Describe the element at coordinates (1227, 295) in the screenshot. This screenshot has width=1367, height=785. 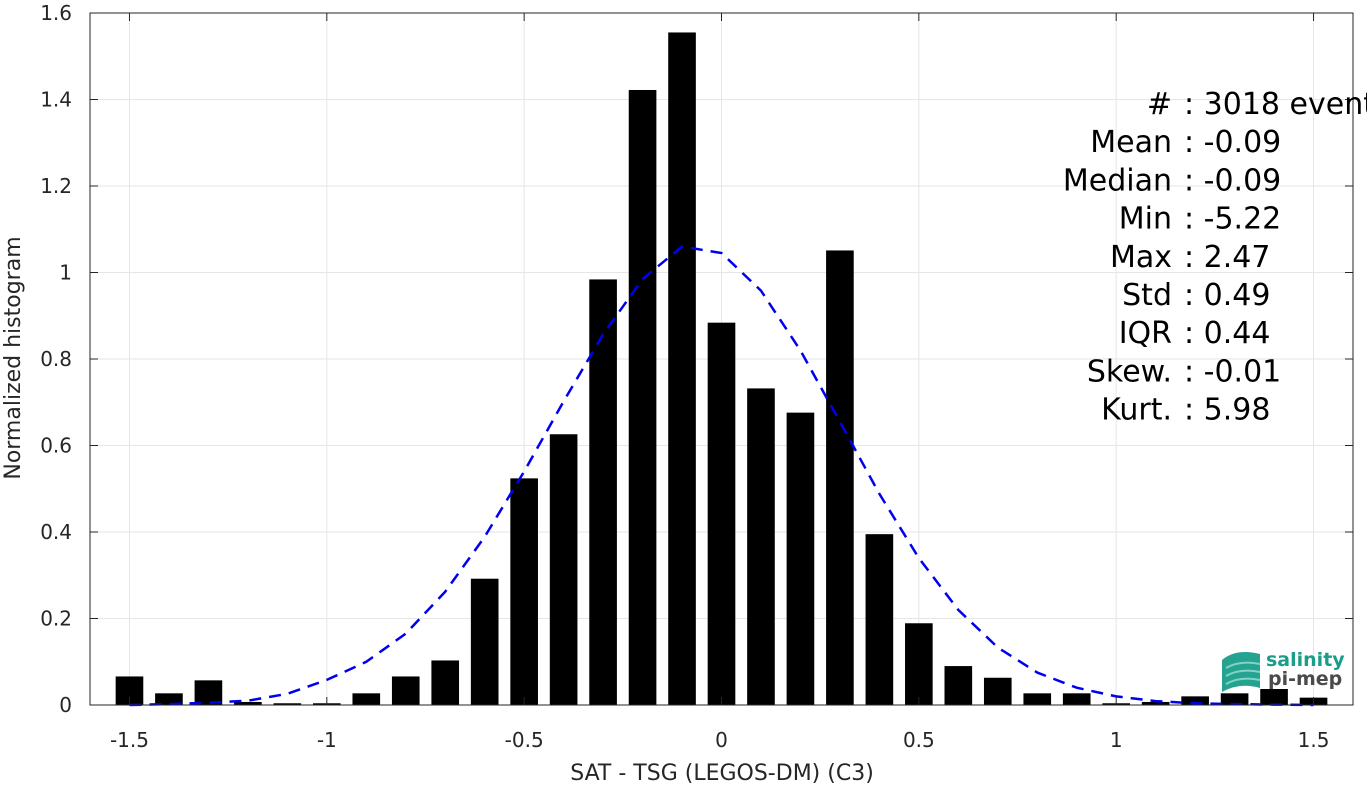
I see `stat-value: : 0.49` at that location.